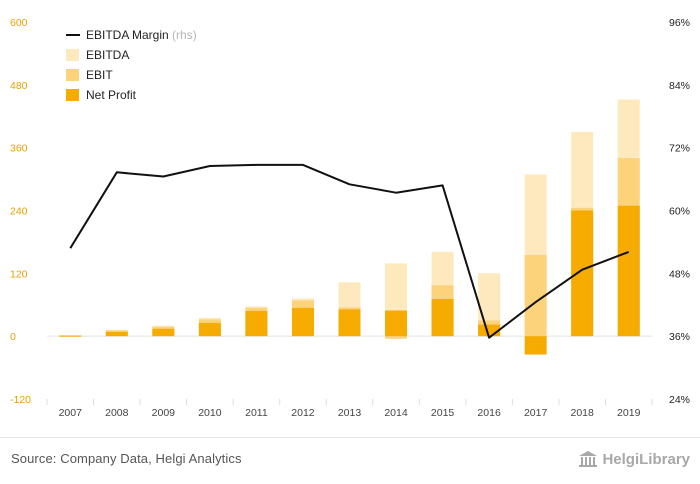 The height and width of the screenshot is (484, 700). I want to click on left-tick-label: 120, so click(19, 274).